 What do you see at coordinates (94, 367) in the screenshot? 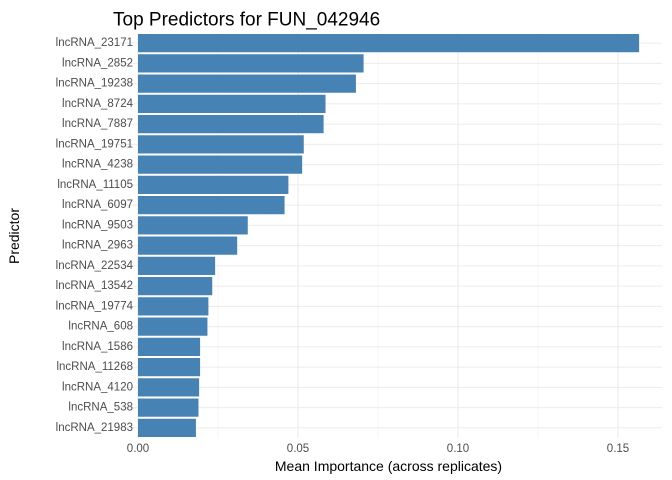
I see `y-tick-label: lncRNA_11268` at bounding box center [94, 367].